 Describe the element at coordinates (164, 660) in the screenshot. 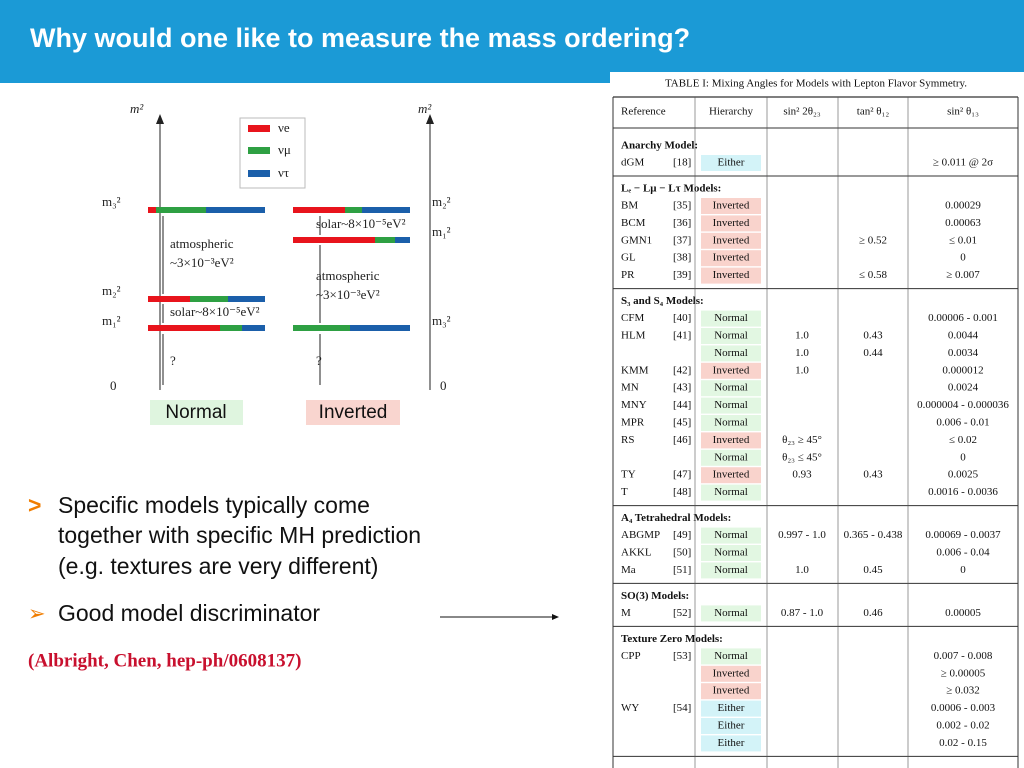

I see `citation: (Albright, Chen, hep-ph/0608137)` at that location.